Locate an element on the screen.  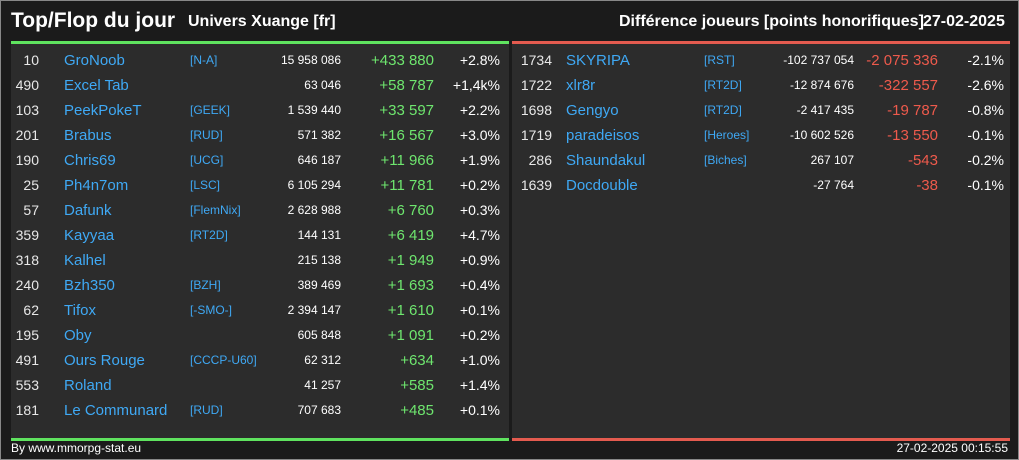
alliance-link: [FlemNix] is located at coordinates (215, 210).